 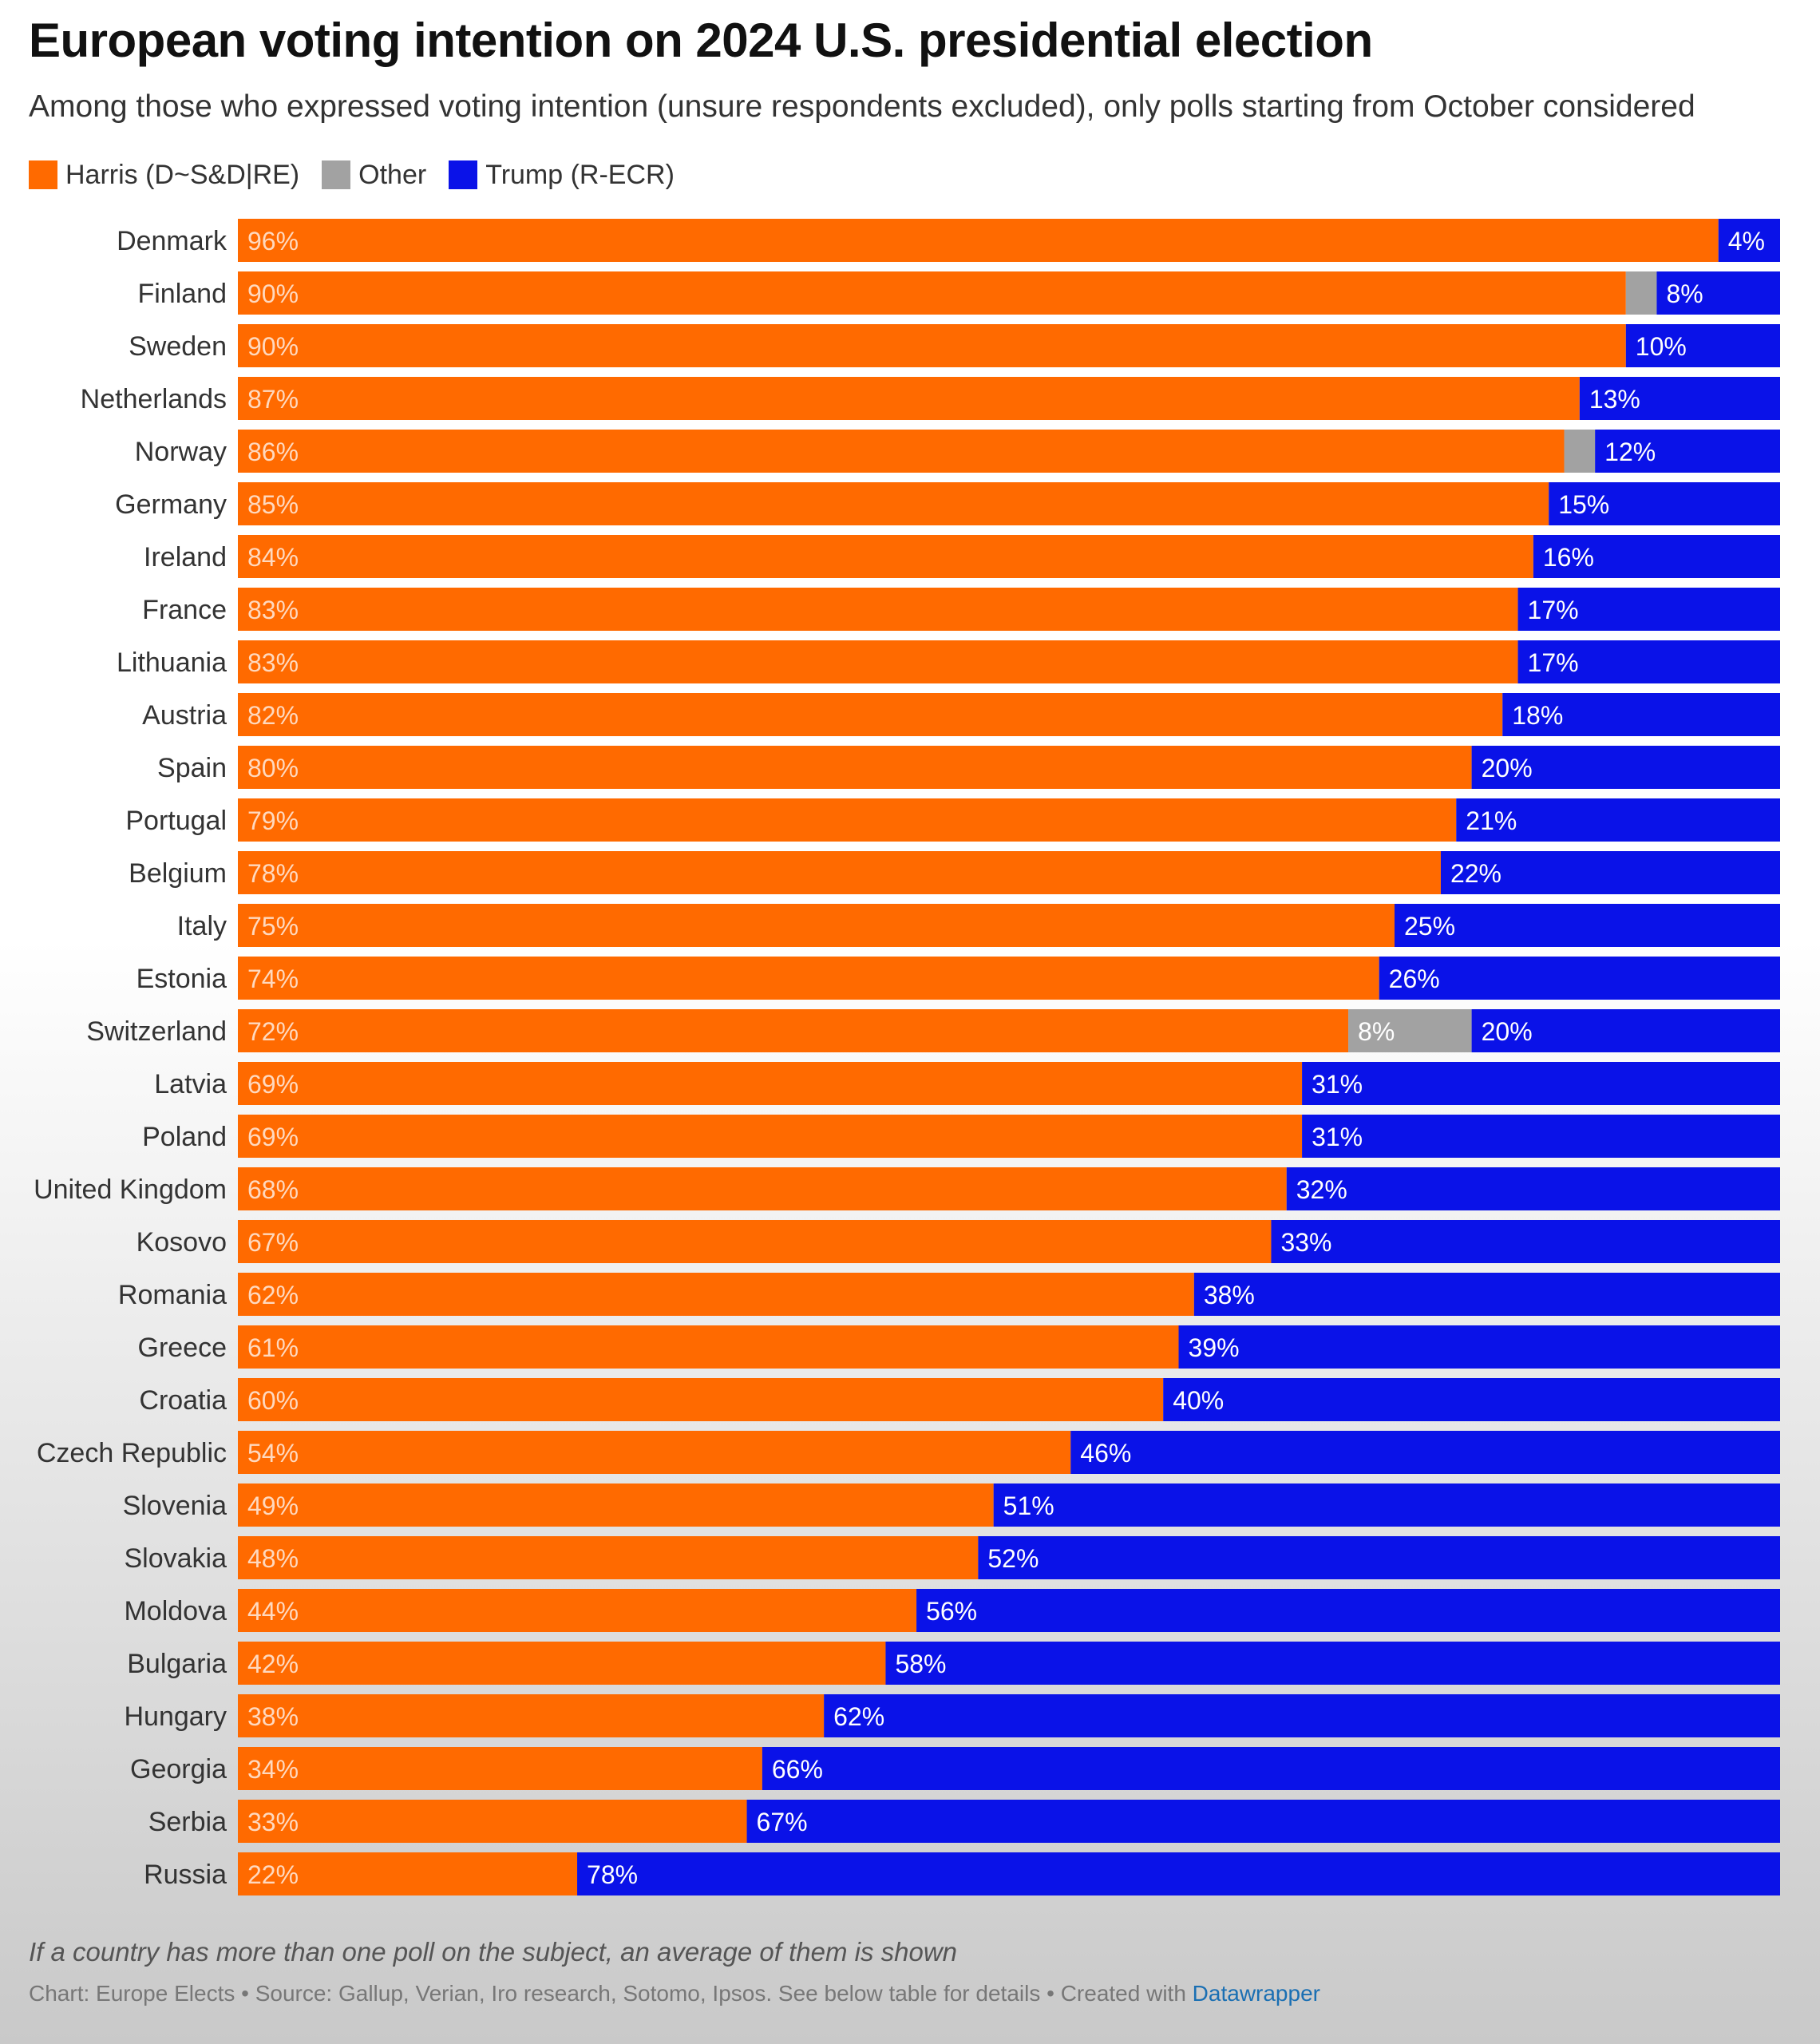 I want to click on data-label-harris-germany: 85%, so click(x=273, y=504).